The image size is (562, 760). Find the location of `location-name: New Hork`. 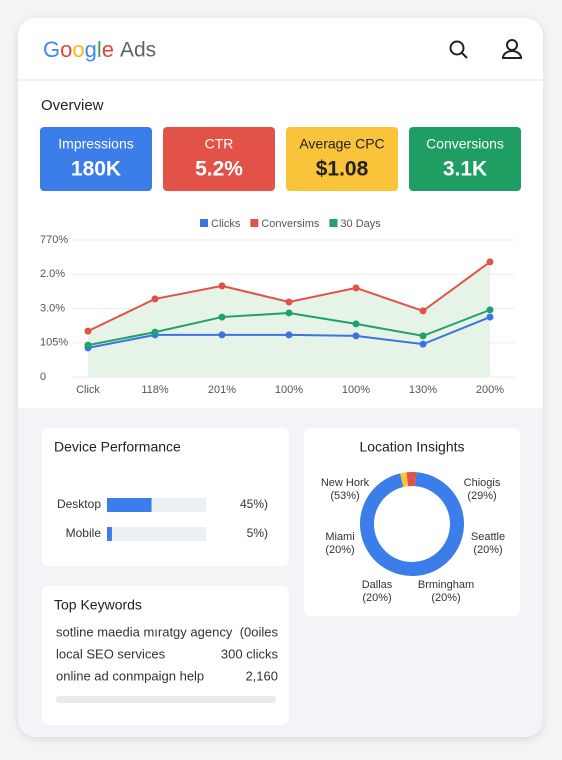

location-name: New Hork is located at coordinates (345, 483).